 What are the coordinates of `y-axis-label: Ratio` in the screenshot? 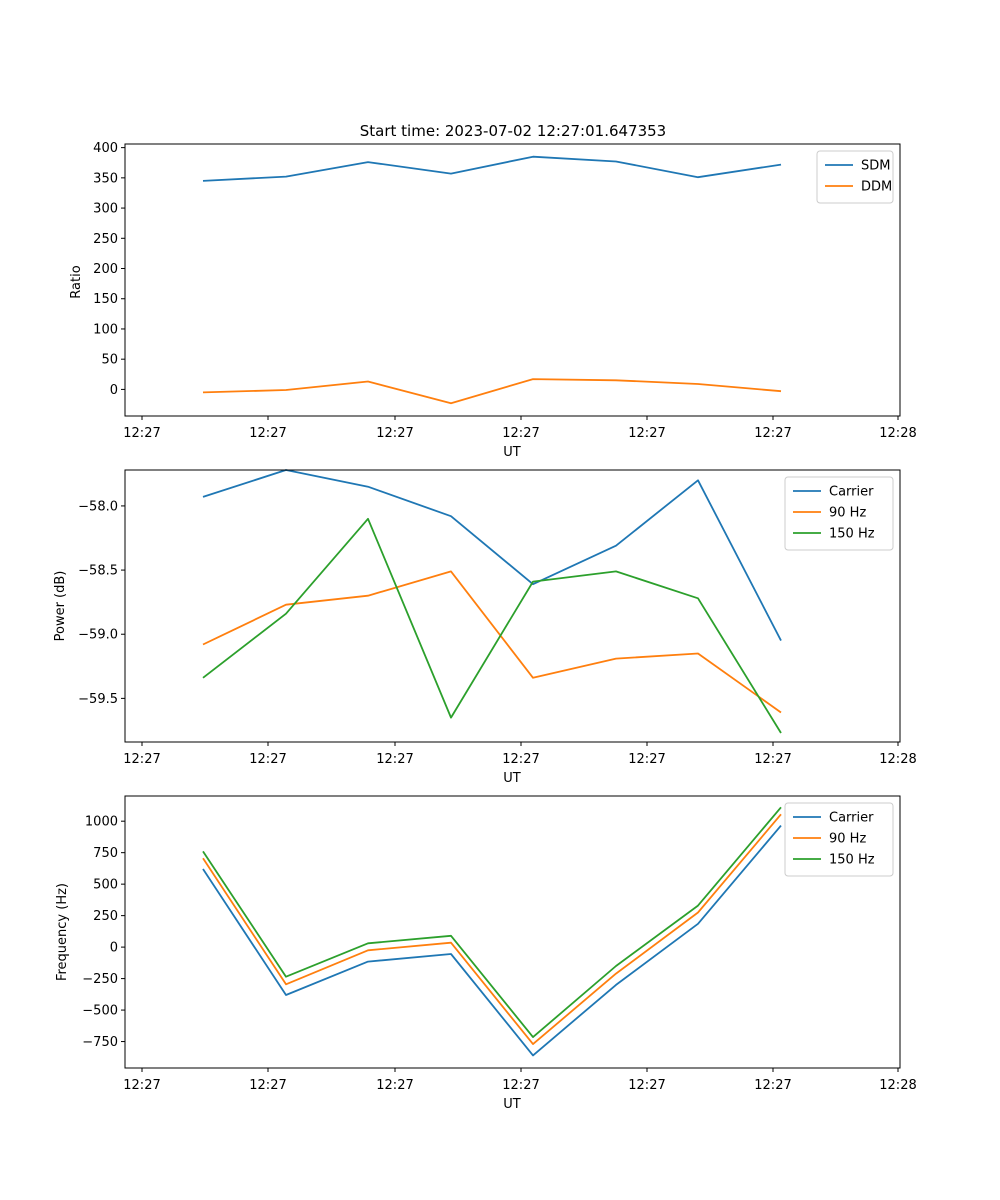 It's located at (76, 281).